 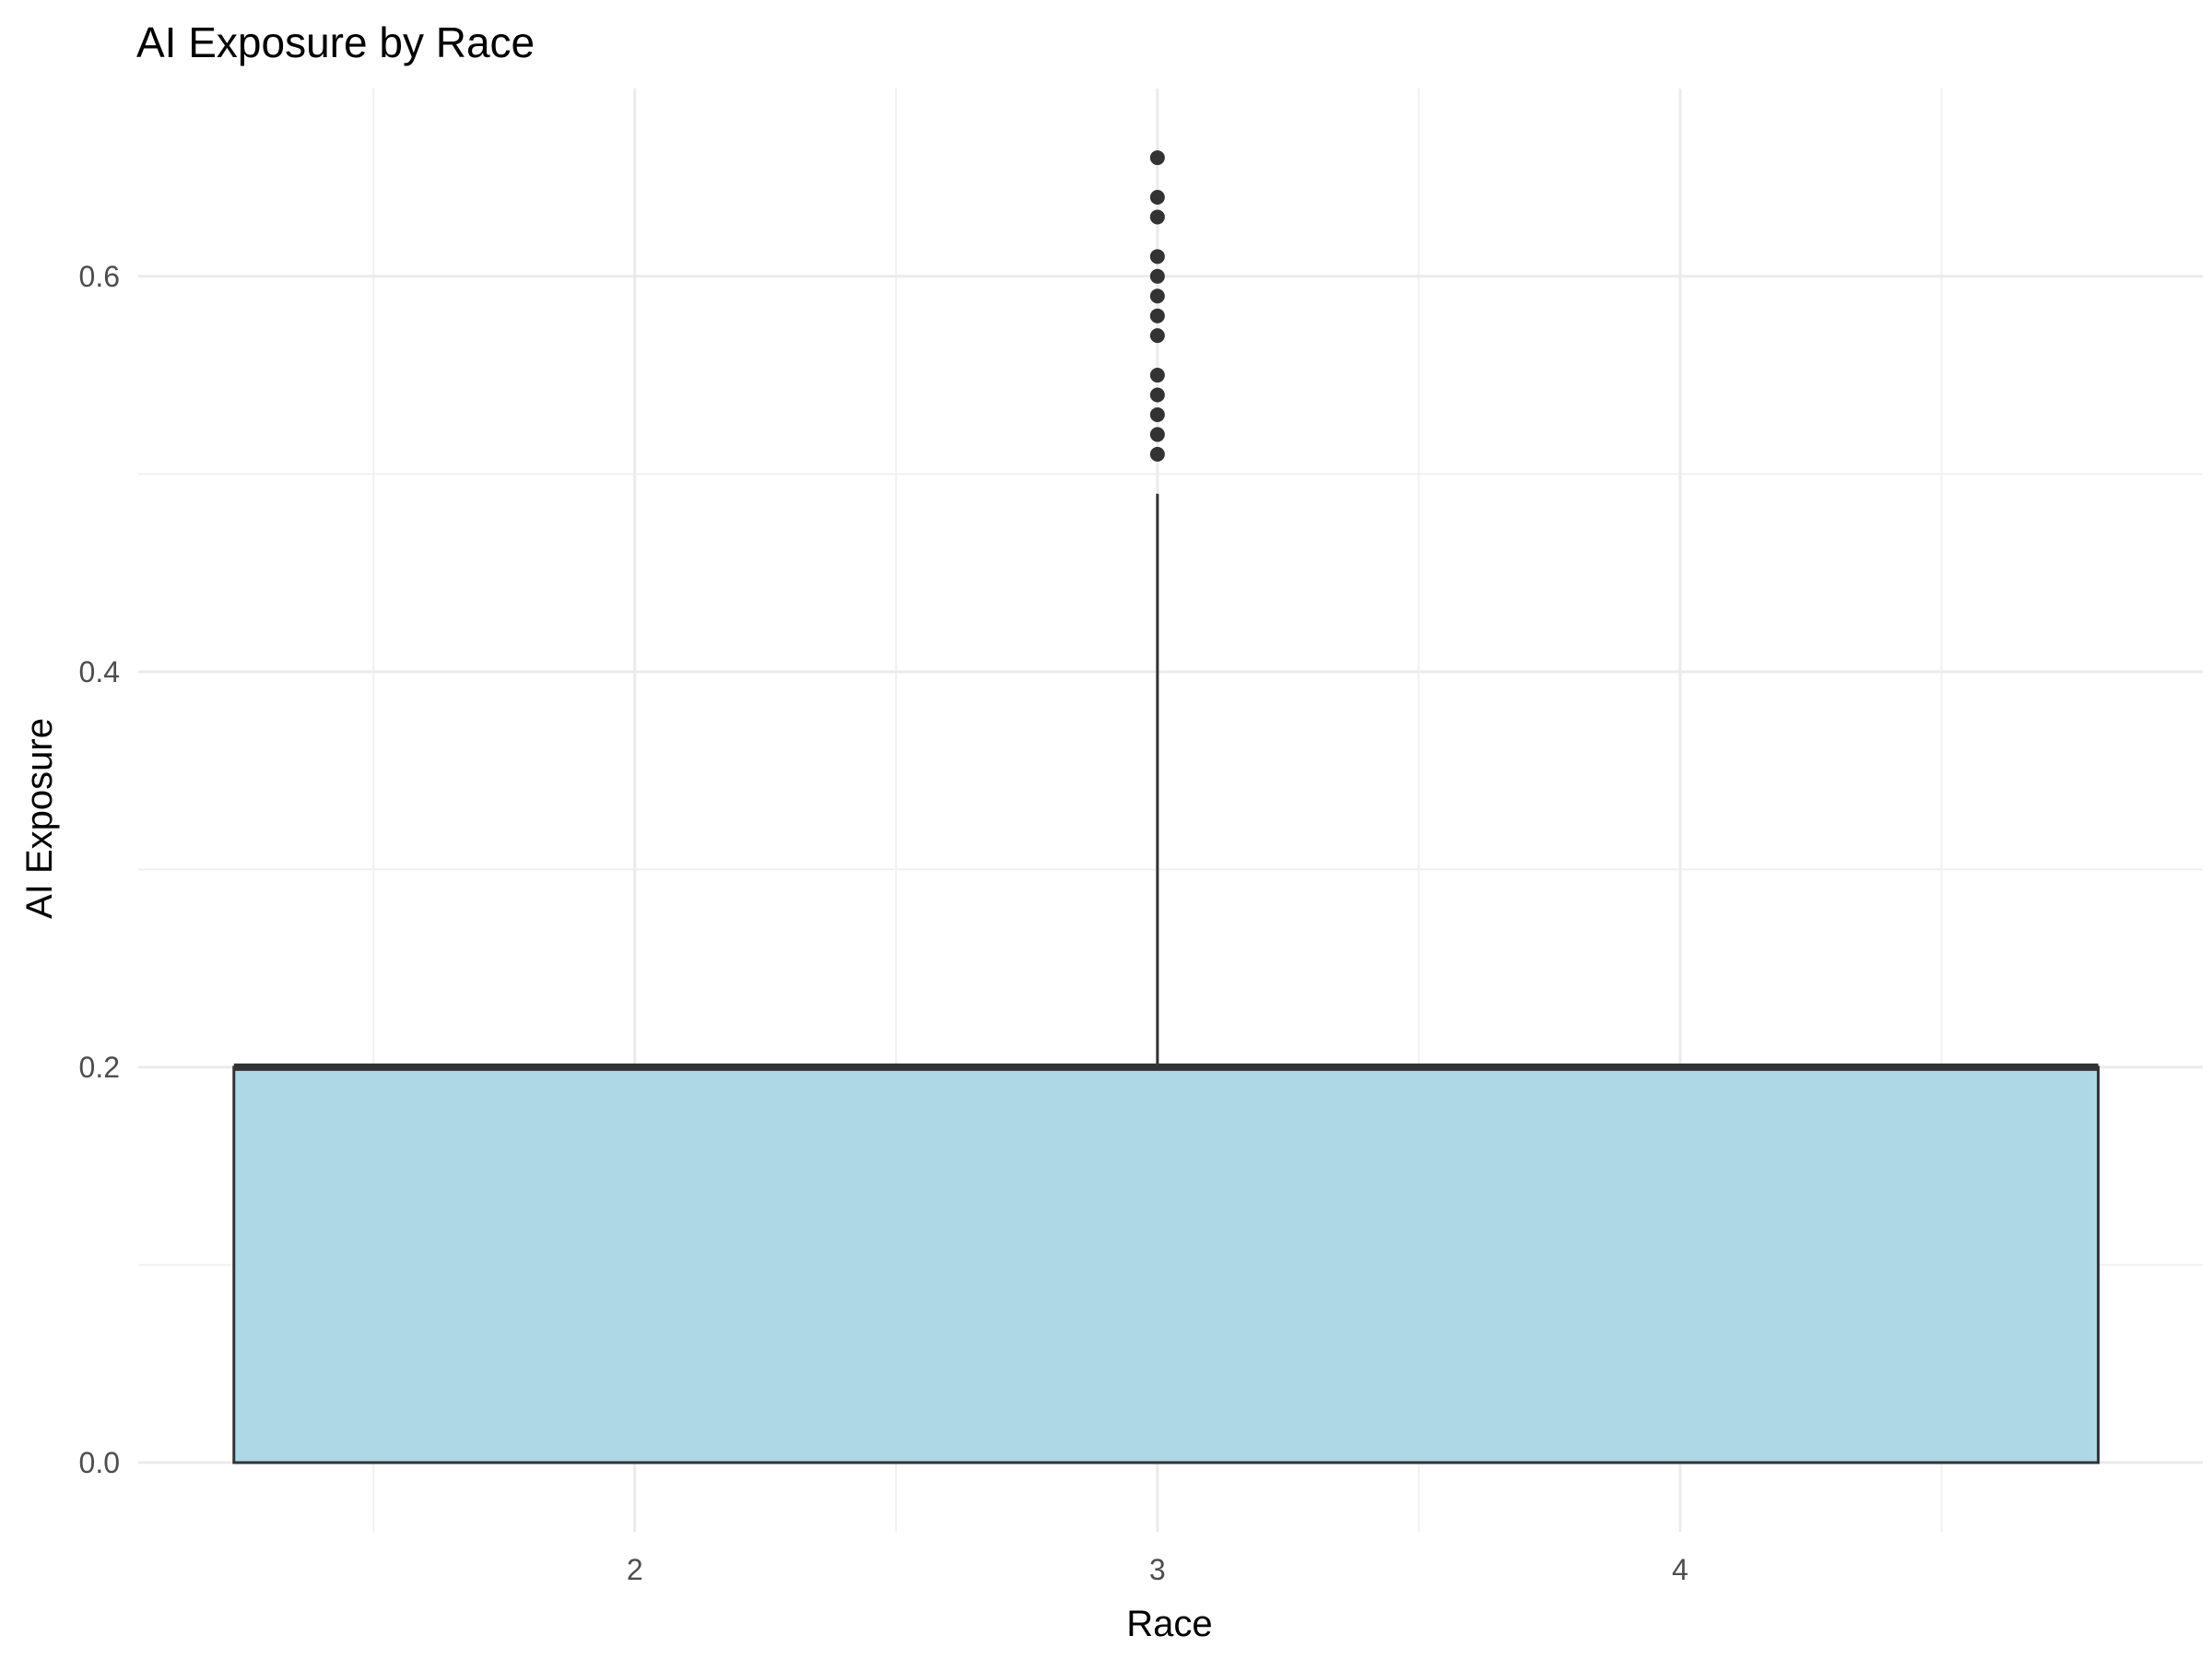 What do you see at coordinates (335, 42) in the screenshot?
I see `chart-title: AI Exposure by Race` at bounding box center [335, 42].